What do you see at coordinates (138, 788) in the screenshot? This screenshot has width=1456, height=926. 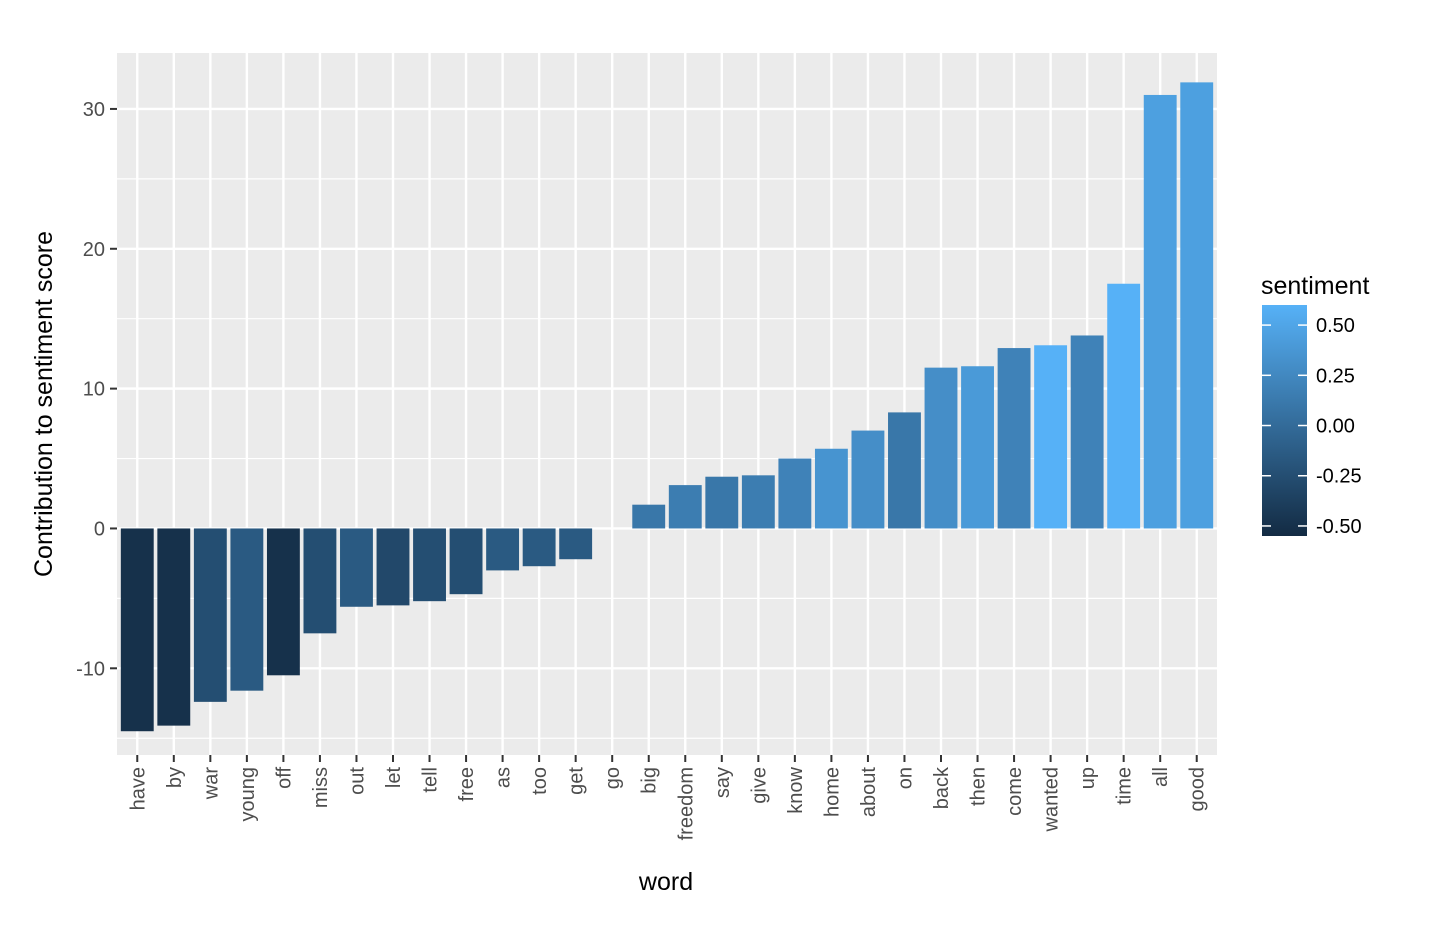 I see `x-tick-label: have` at bounding box center [138, 788].